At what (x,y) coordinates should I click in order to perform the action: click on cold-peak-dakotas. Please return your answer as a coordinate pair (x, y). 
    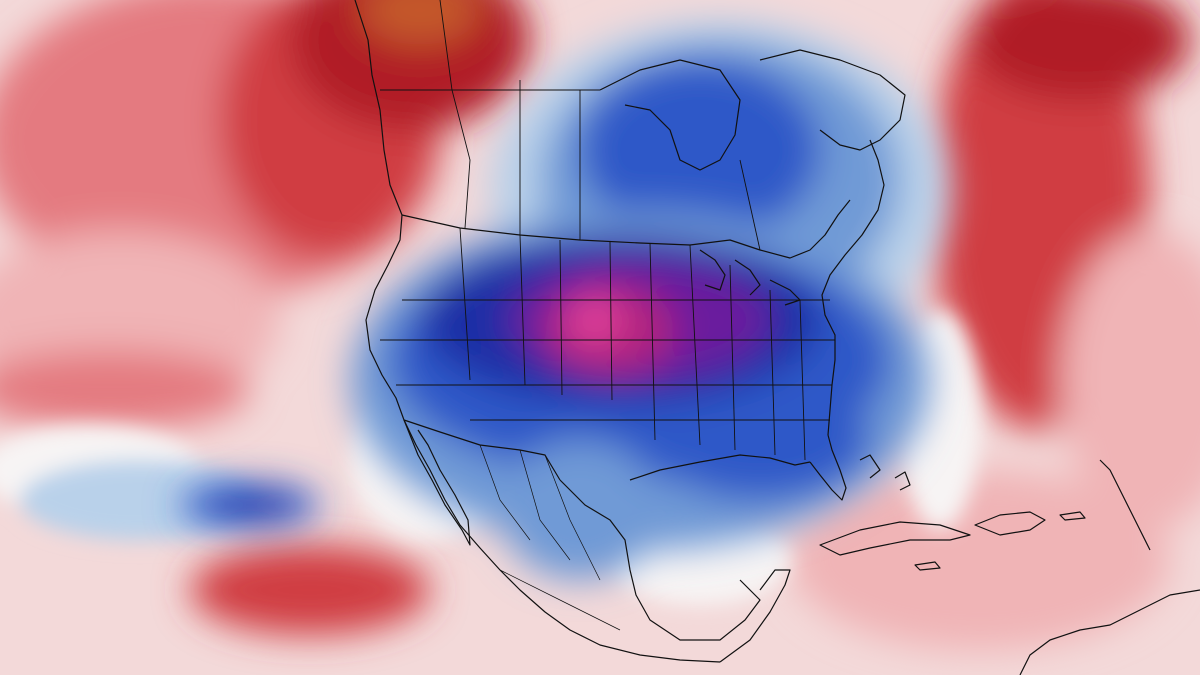
    Looking at the image, I should click on (595, 320).